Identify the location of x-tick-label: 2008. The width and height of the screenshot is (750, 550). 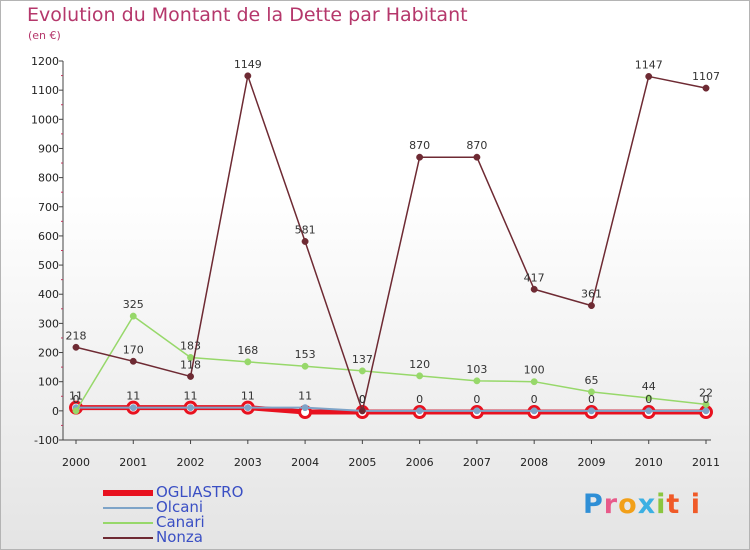
(534, 462).